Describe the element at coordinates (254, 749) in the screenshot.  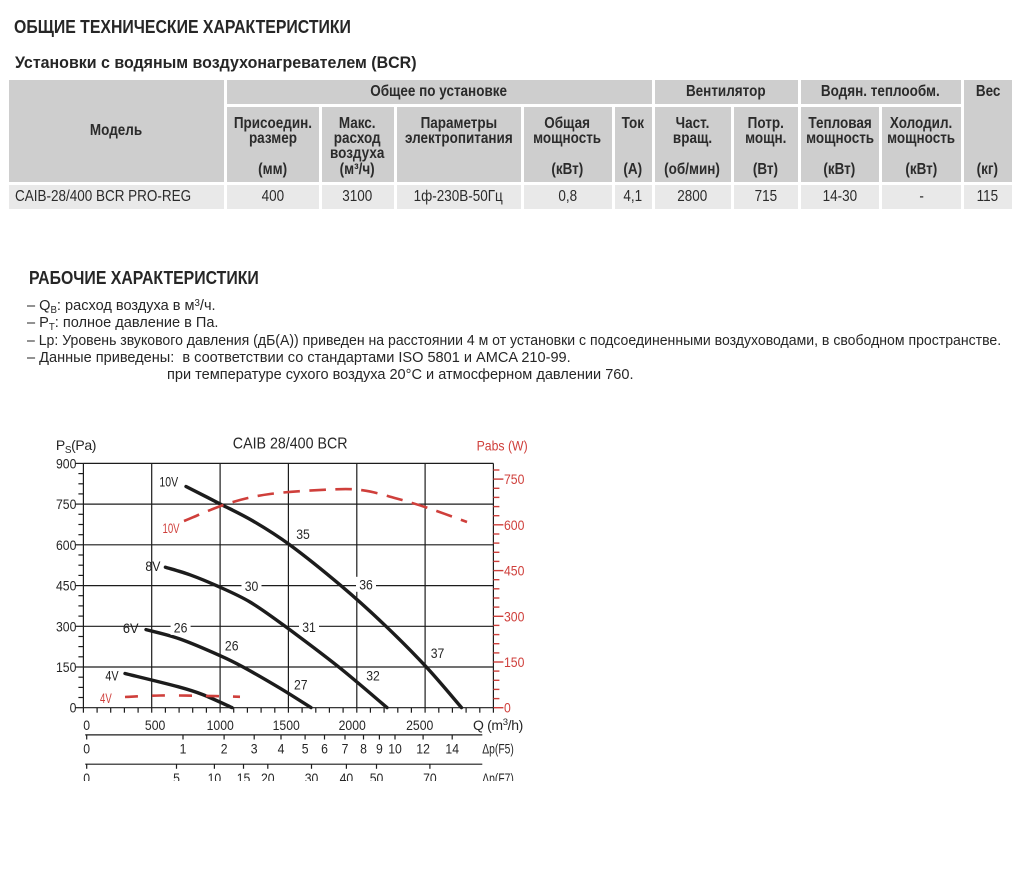
I see `svg-text: 3` at that location.